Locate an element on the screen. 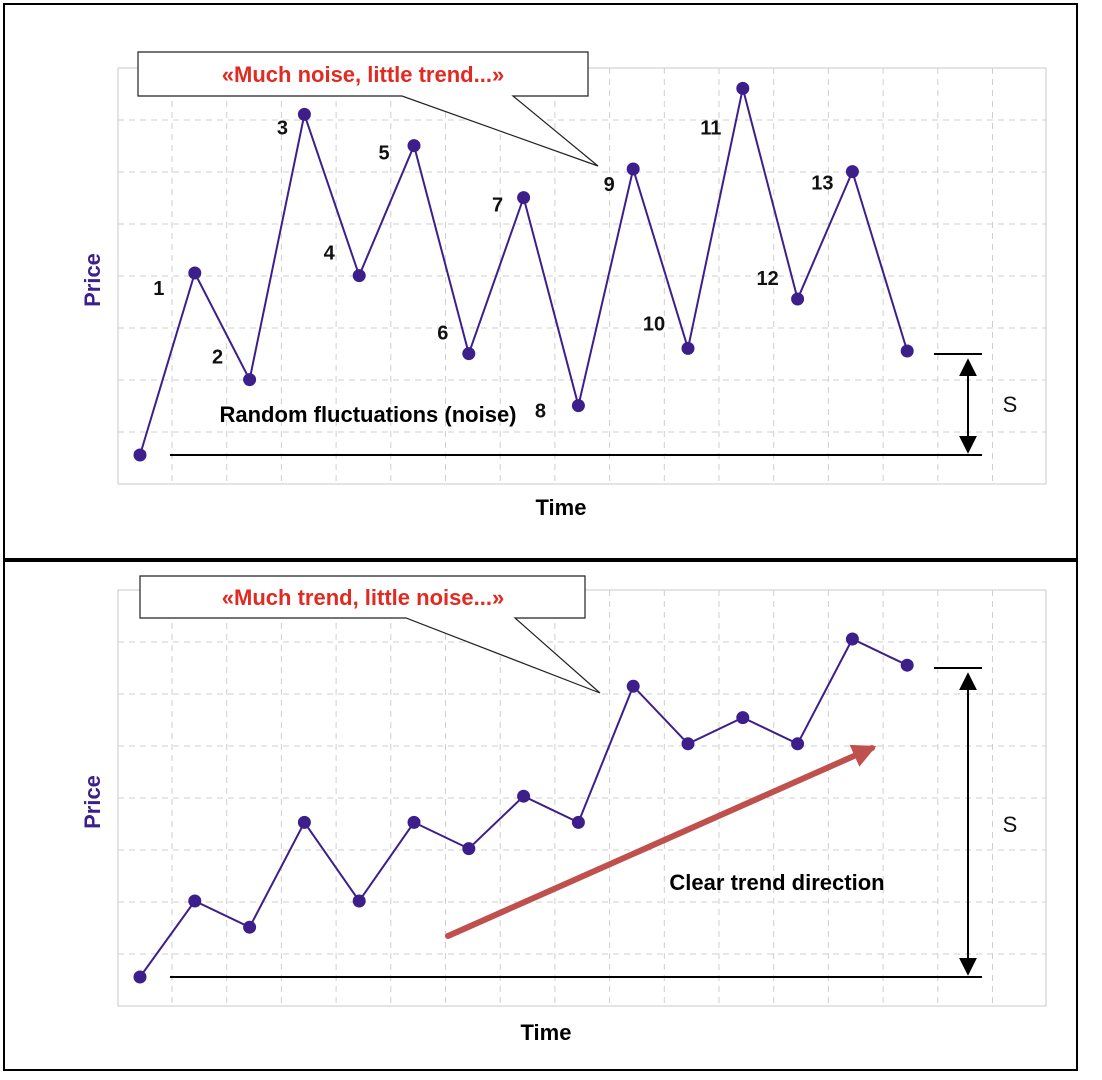  point-label: 1 is located at coordinates (158, 289).